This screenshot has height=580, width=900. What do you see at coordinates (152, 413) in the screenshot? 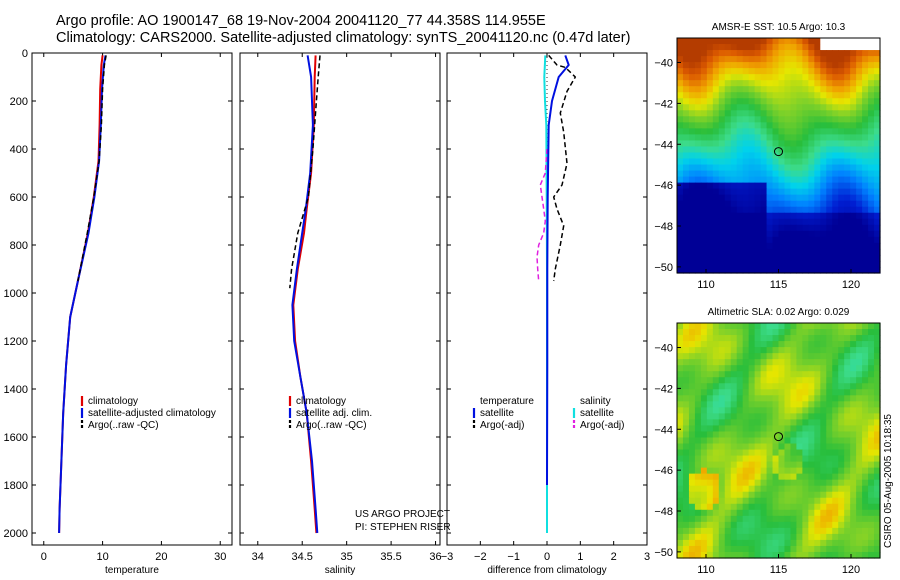
I see `legend-entry: satellite-adjusted climatology` at bounding box center [152, 413].